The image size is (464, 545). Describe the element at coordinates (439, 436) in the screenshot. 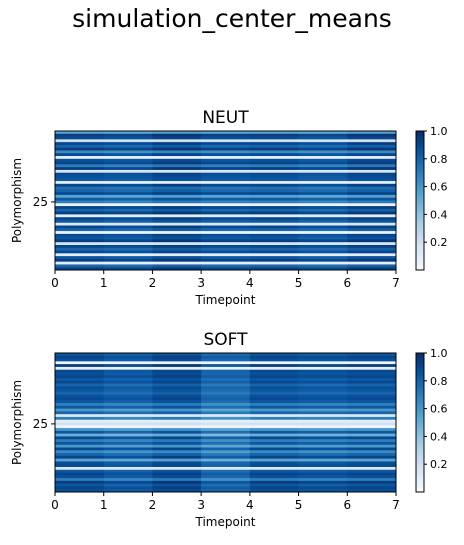

I see `colorbar-tick-label: 0.4` at that location.